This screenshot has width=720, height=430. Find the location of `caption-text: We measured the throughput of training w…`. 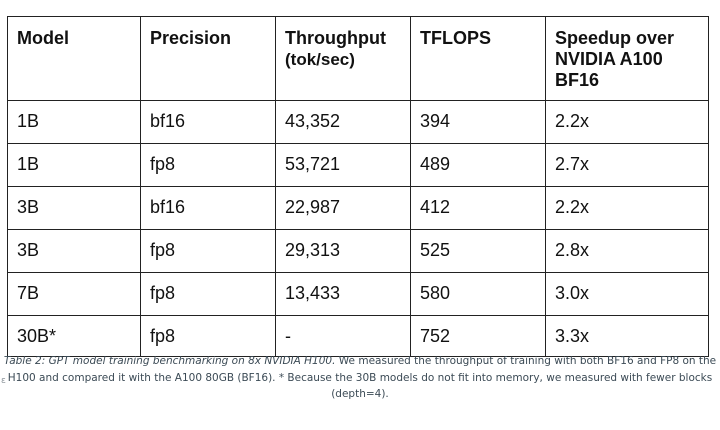

caption-text: We measured the throughput of training w… is located at coordinates (362, 377).